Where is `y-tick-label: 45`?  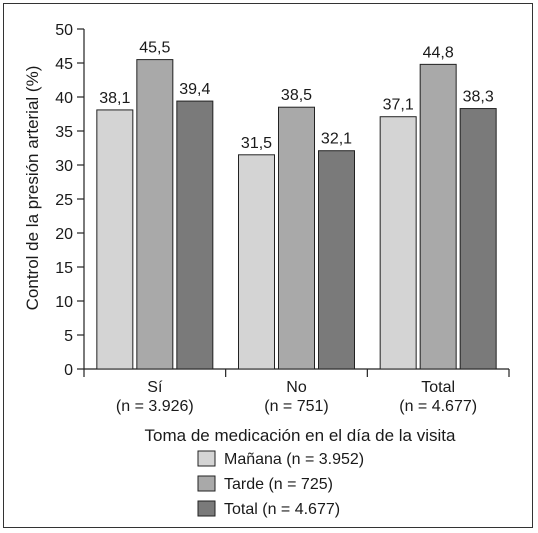 y-tick-label: 45 is located at coordinates (64, 64).